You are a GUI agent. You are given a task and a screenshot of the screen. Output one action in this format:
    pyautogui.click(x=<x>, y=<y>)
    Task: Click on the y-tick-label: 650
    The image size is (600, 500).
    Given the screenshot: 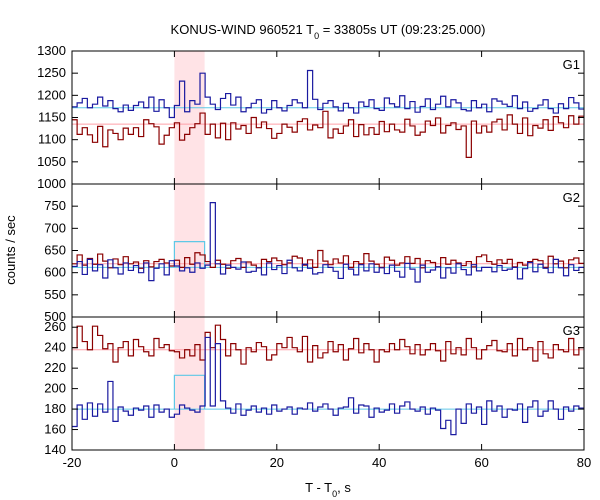 What is the action you would take?
    pyautogui.click(x=55, y=250)
    